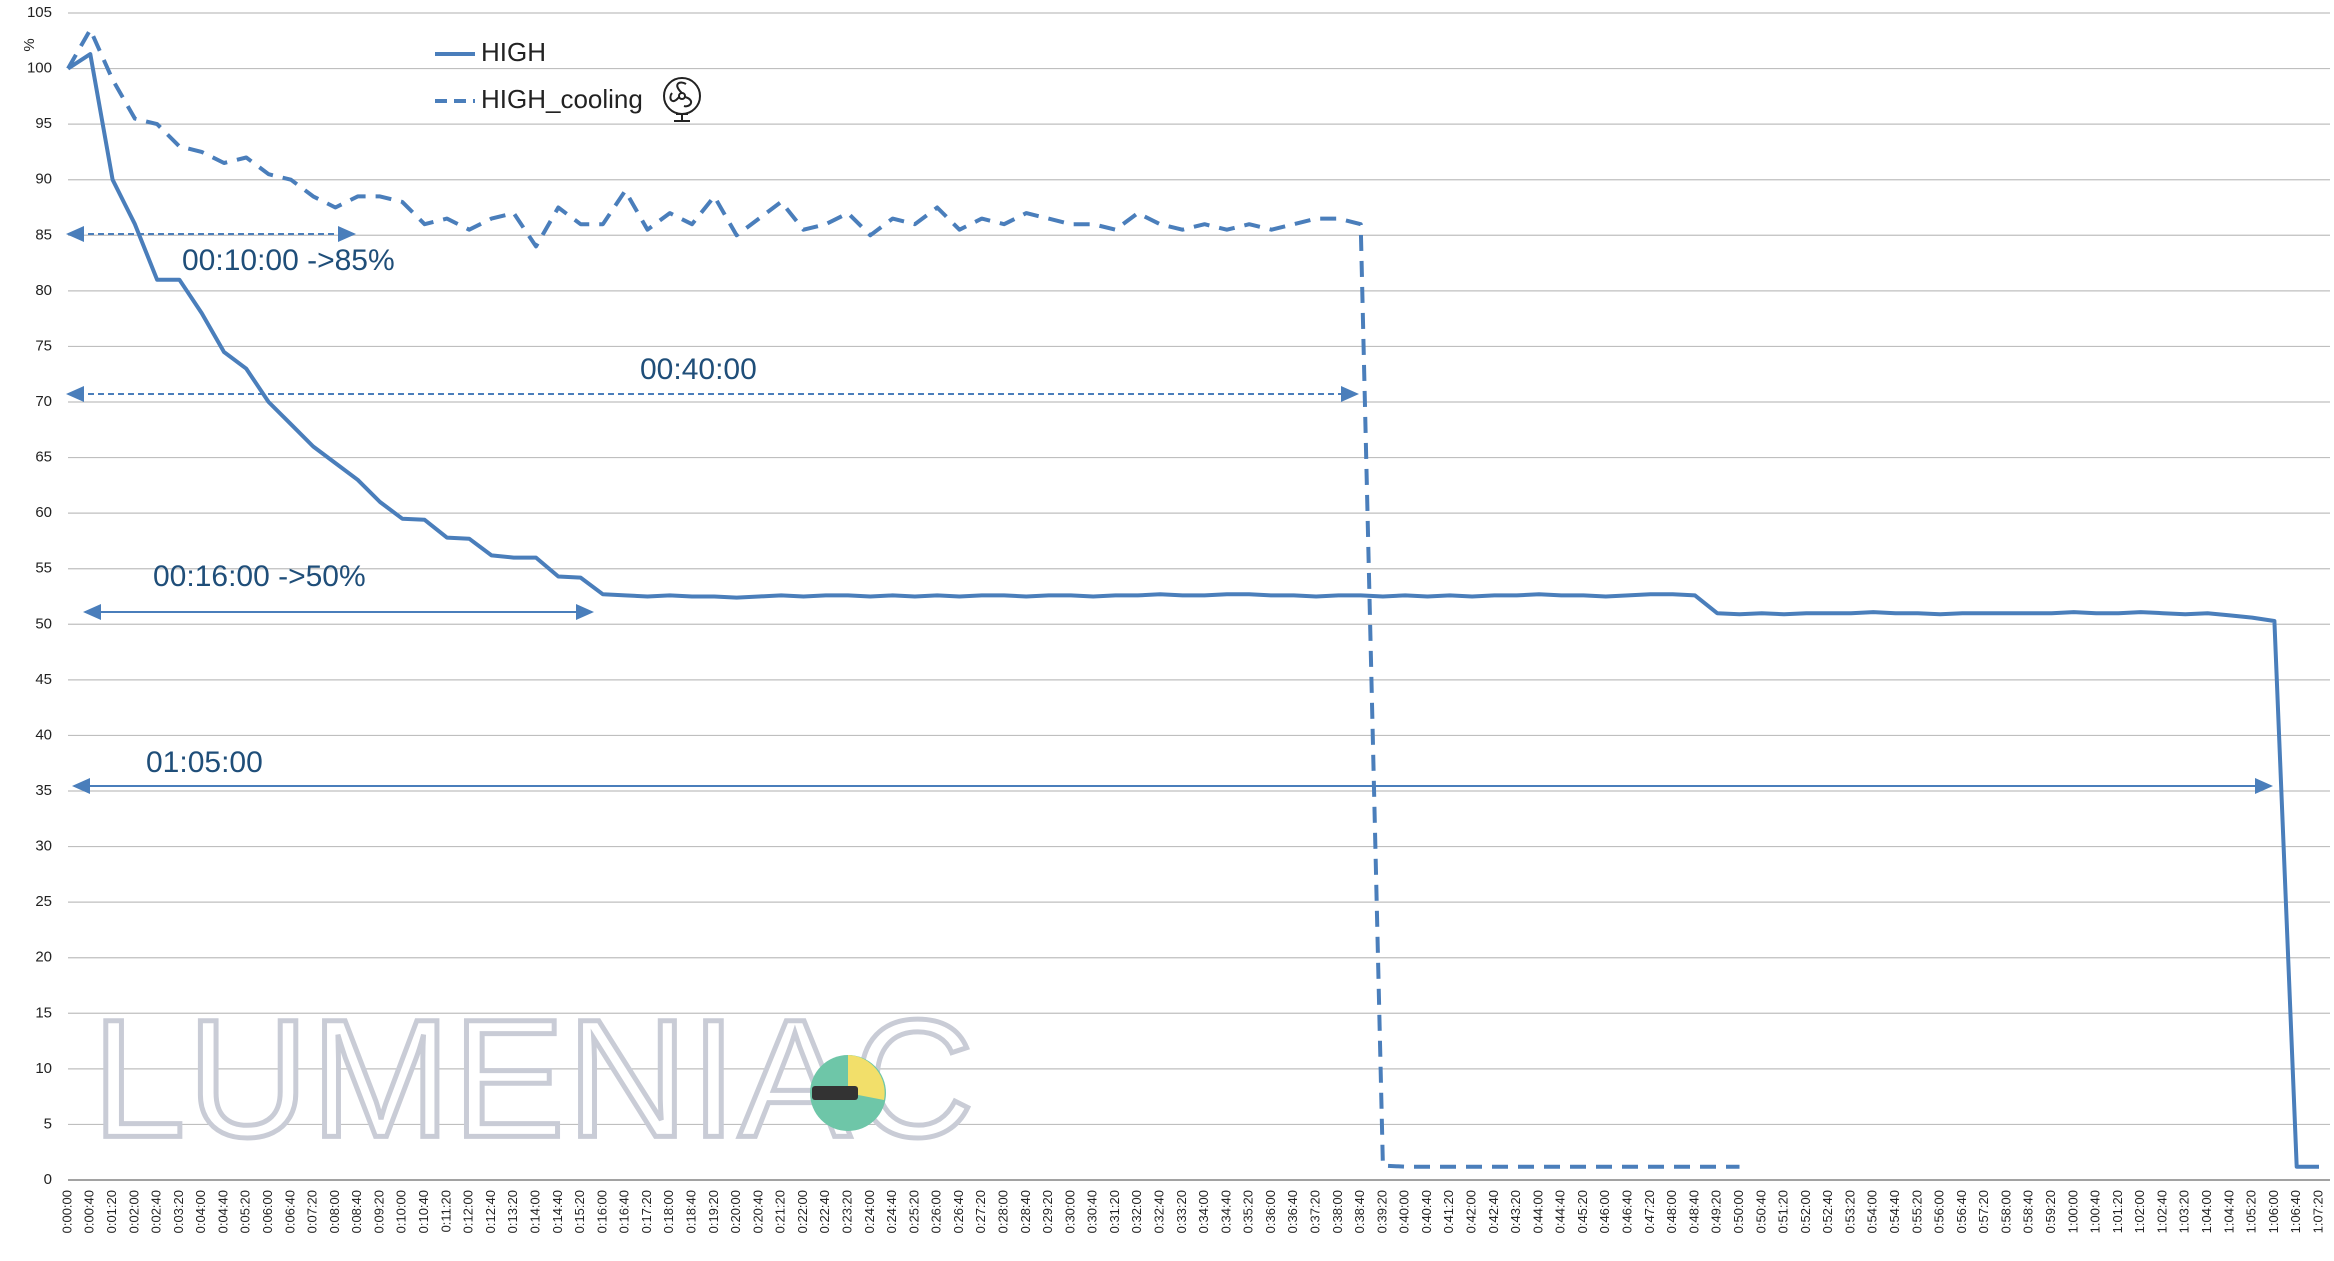 This screenshot has width=2334, height=1261. What do you see at coordinates (512, 1211) in the screenshot?
I see `x-tick-label: 0:13:20` at bounding box center [512, 1211].